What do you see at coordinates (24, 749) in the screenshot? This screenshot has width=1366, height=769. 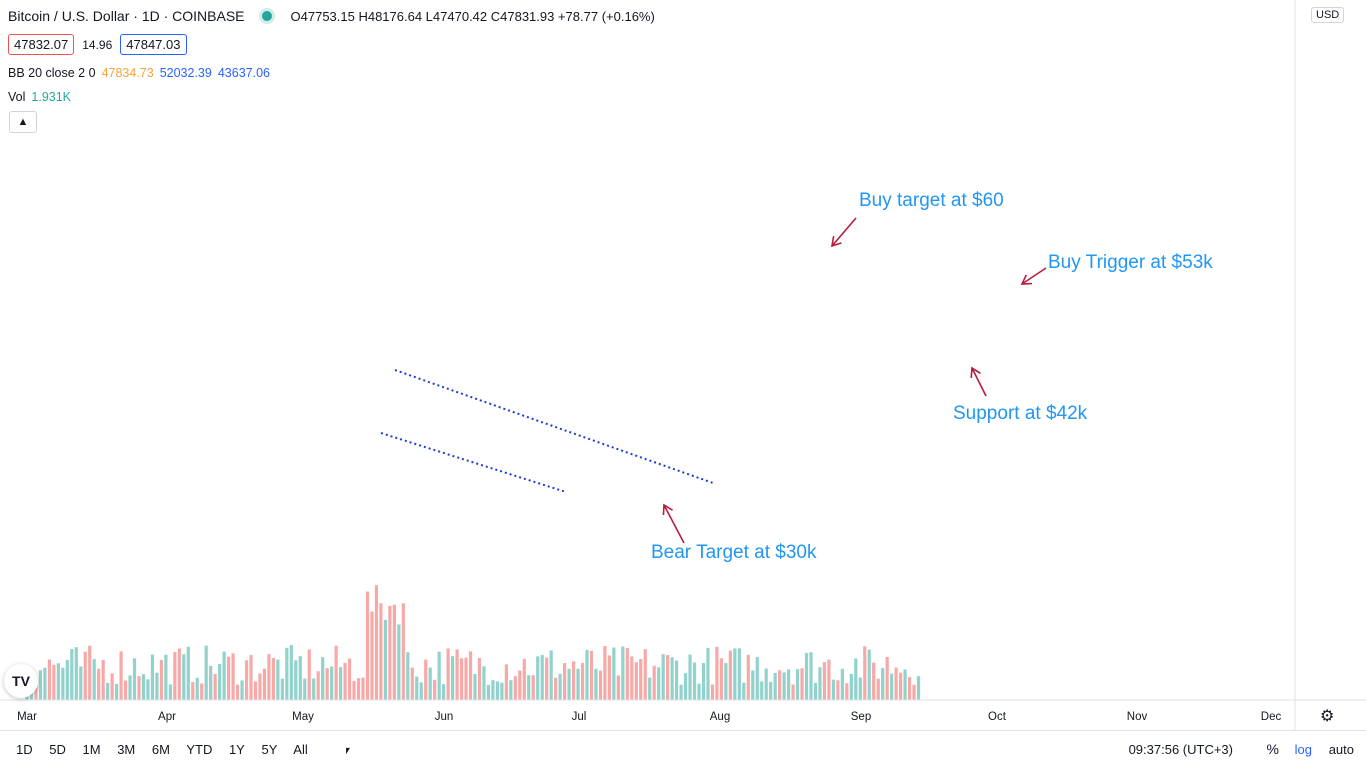 I see `tf-1d: 1D` at bounding box center [24, 749].